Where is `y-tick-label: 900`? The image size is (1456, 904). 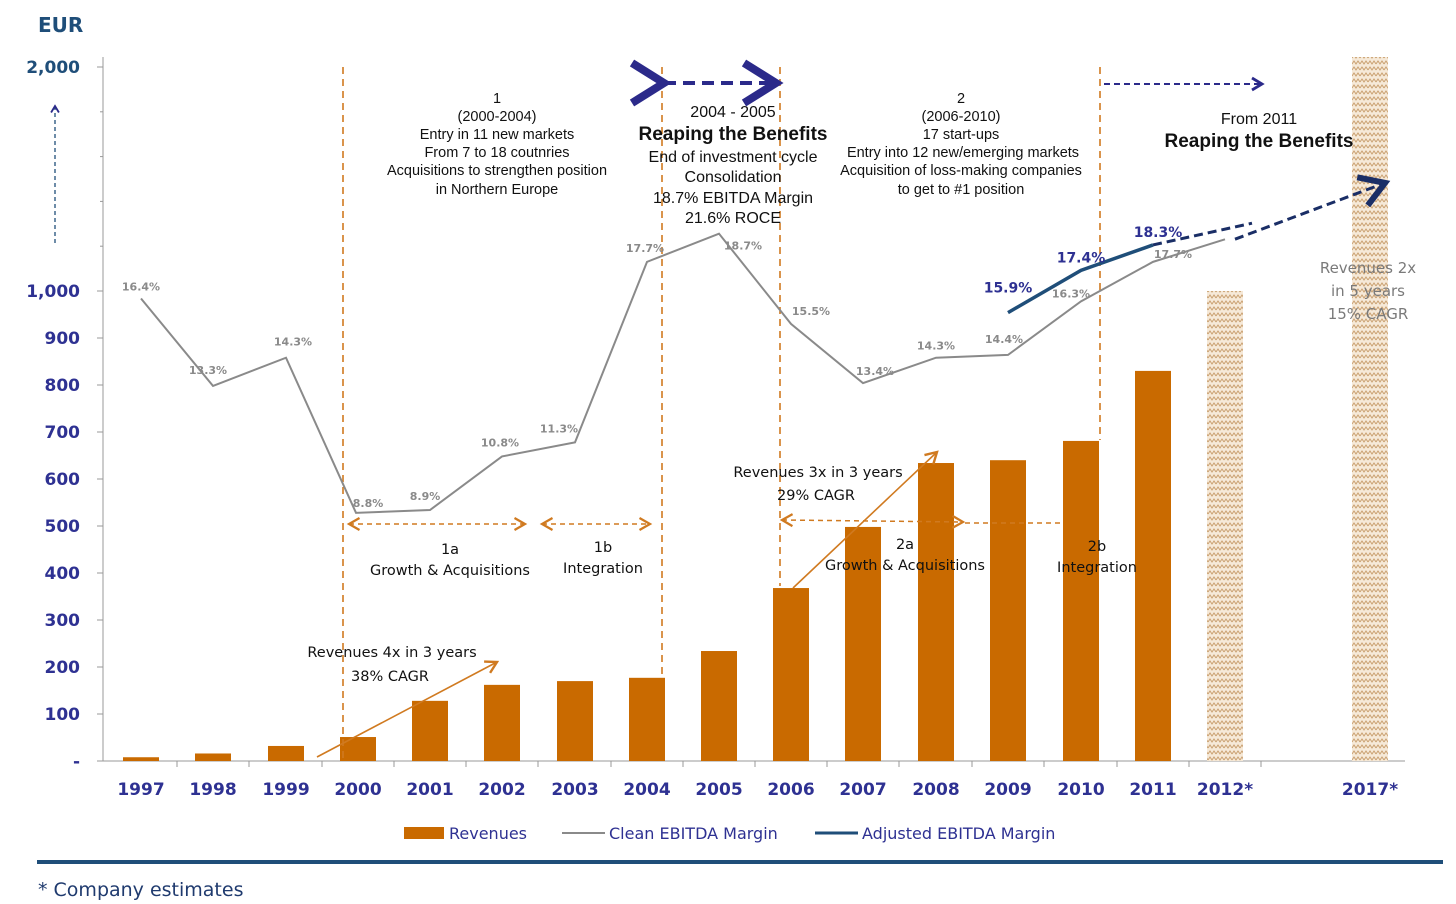 y-tick-label: 900 is located at coordinates (63, 339).